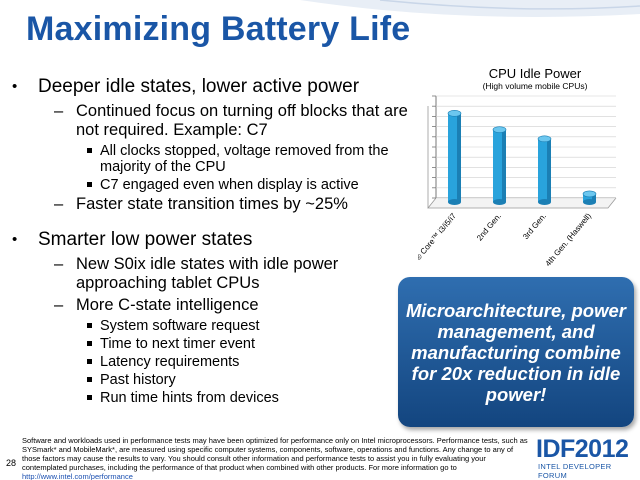 The height and width of the screenshot is (480, 640). What do you see at coordinates (180, 326) in the screenshot?
I see `bullet-text: System software request` at bounding box center [180, 326].